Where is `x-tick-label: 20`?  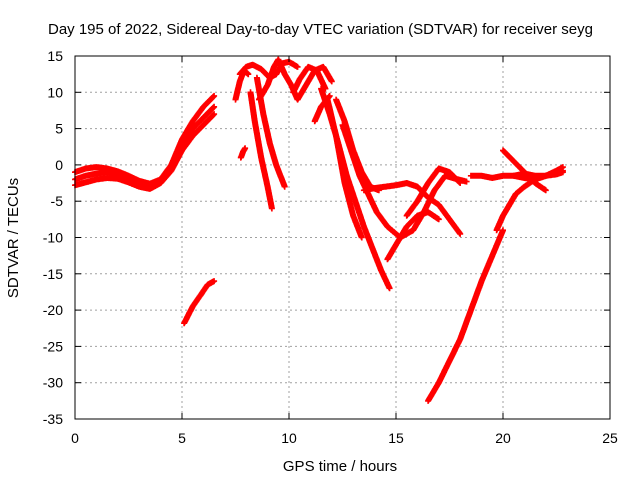 x-tick-label: 20 is located at coordinates (503, 438).